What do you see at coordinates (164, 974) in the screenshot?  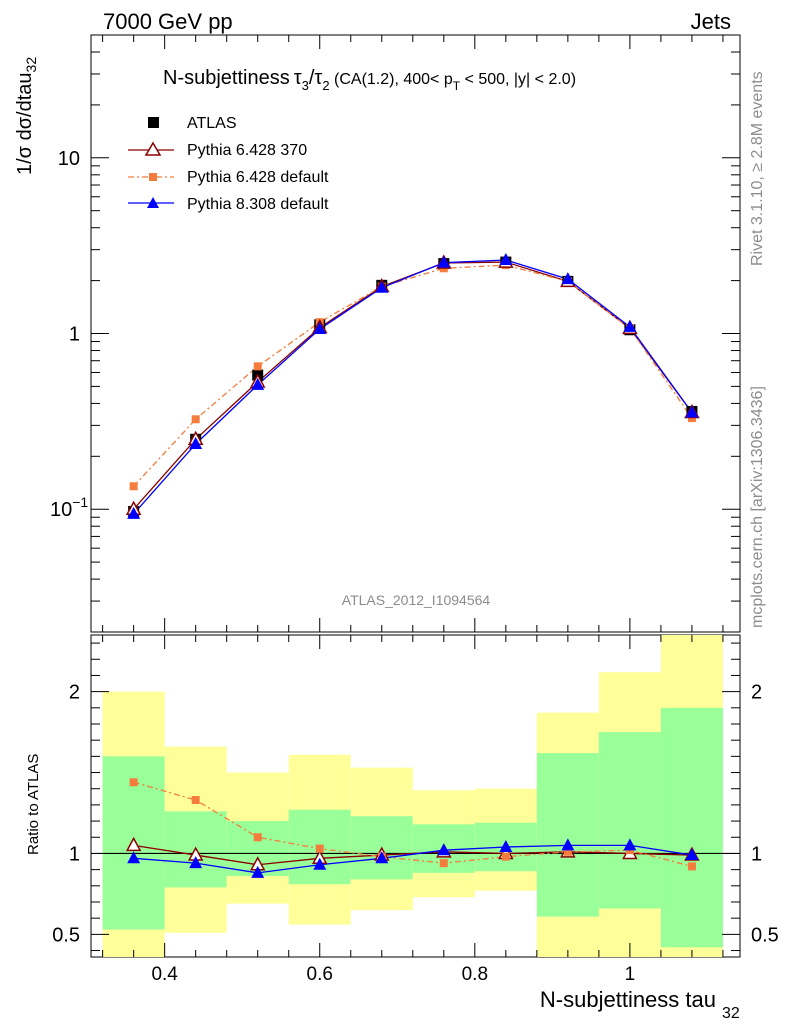 I see `x-tick-label: 0.4` at bounding box center [164, 974].